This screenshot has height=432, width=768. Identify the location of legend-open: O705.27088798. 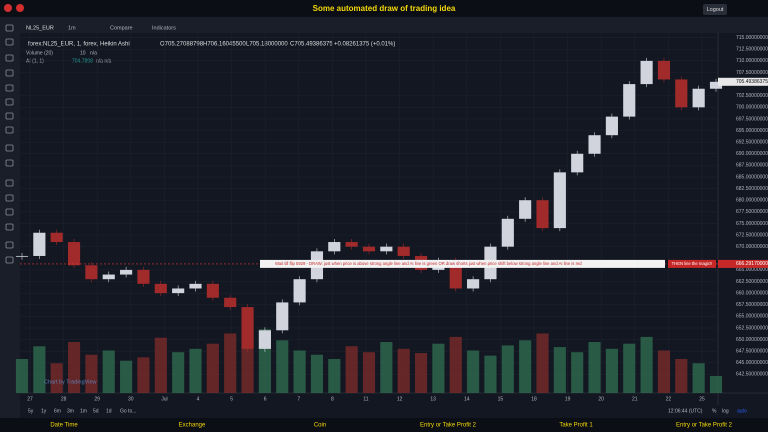
(182, 45).